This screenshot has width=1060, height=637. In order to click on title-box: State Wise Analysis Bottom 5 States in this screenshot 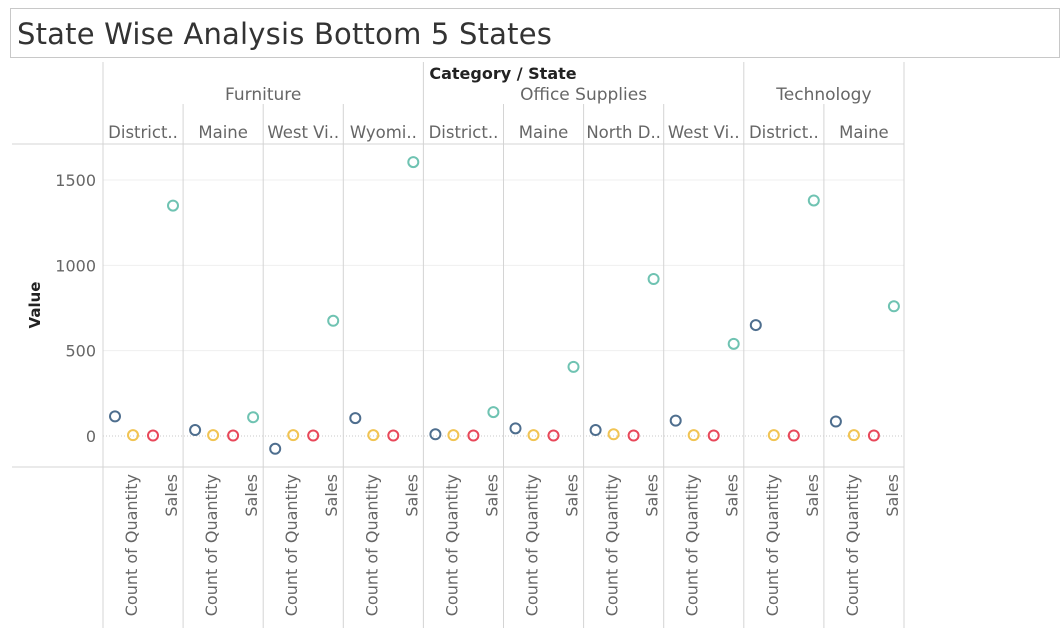, I will do `click(535, 33)`.